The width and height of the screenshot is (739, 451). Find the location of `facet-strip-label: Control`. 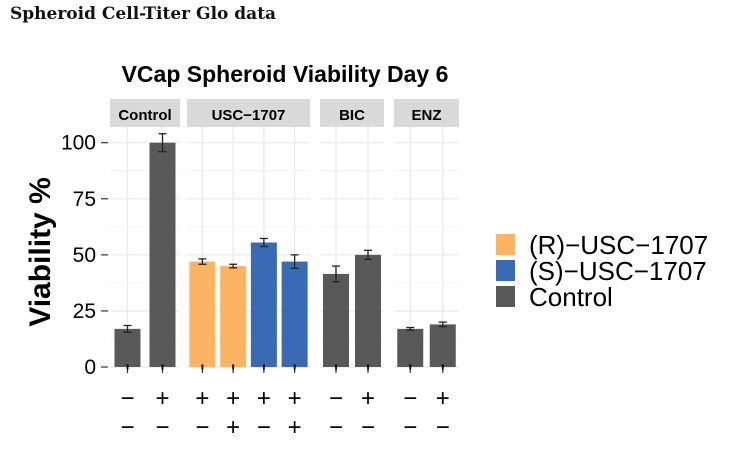

facet-strip-label: Control is located at coordinates (144, 115).